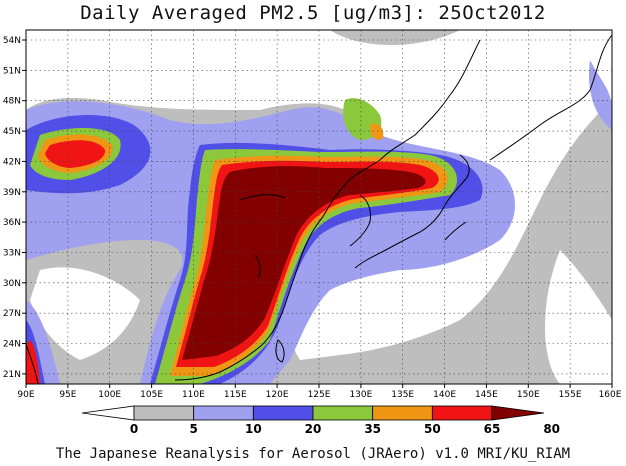 This screenshot has width=626, height=466. I want to click on colorbar-label: 35, so click(372, 429).